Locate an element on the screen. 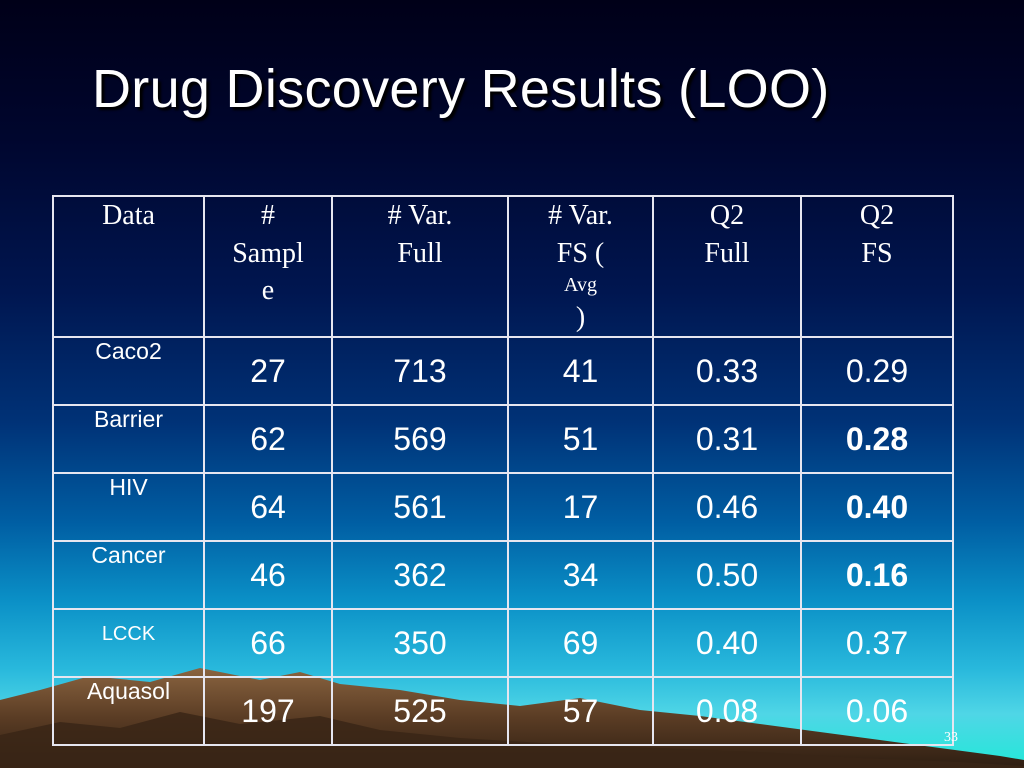 The width and height of the screenshot is (1024, 768). header-var-fs-line1: # Var. is located at coordinates (580, 215).